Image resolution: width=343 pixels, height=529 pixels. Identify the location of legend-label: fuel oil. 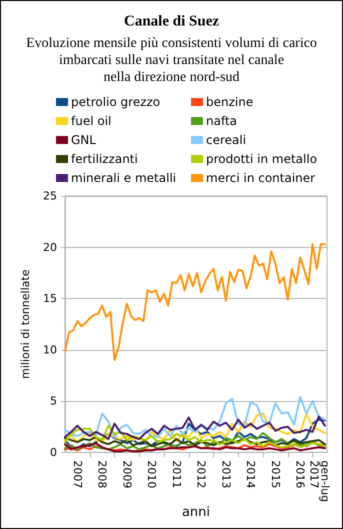
(91, 121).